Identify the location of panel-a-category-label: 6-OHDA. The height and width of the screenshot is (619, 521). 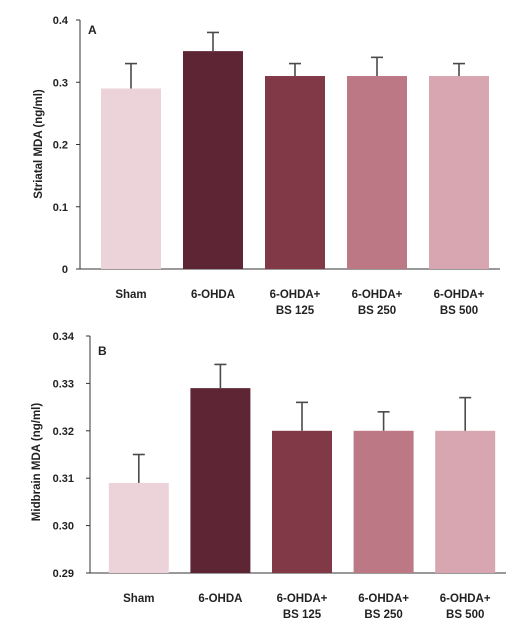
(213, 295).